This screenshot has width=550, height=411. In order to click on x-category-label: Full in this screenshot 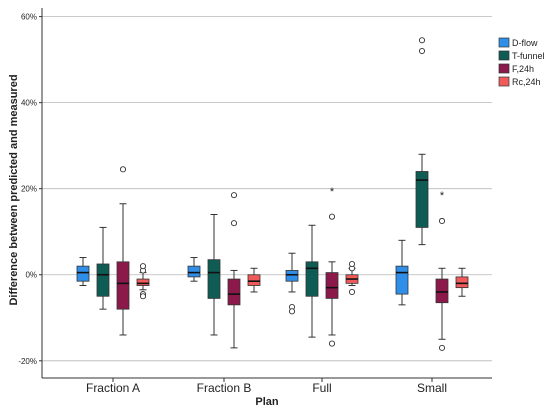, I will do `click(321, 388)`.